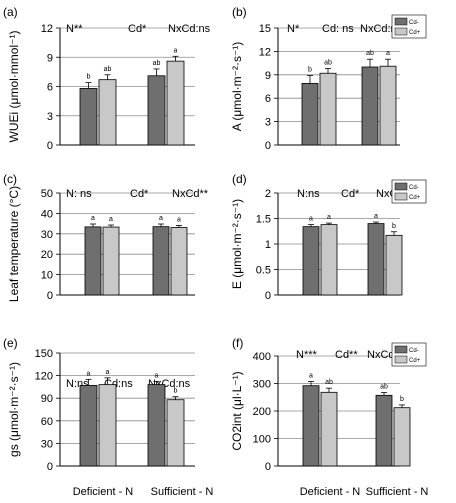  I want to click on stats-label: N***, so click(307, 355).